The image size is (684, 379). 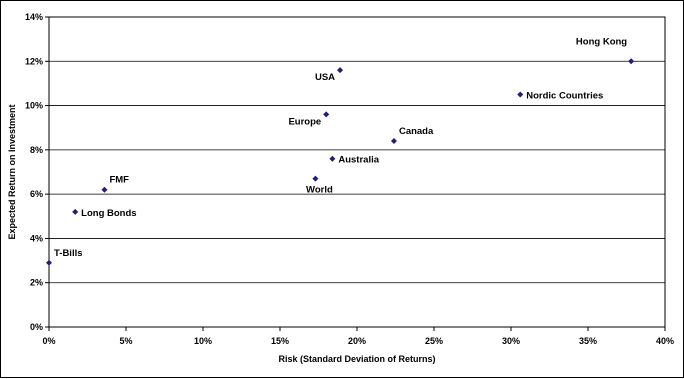 I want to click on y-tick-label: 2%, so click(x=36, y=283).